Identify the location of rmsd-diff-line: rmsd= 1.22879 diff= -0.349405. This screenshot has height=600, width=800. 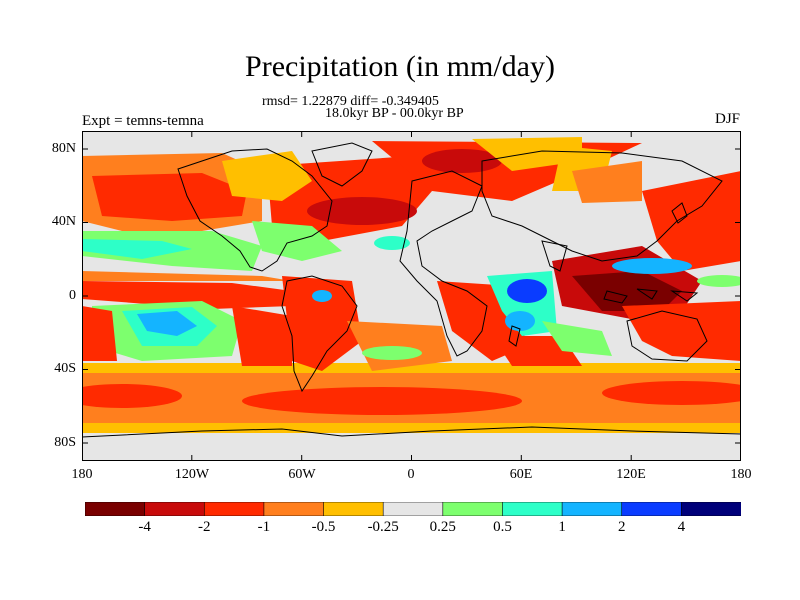
(350, 101).